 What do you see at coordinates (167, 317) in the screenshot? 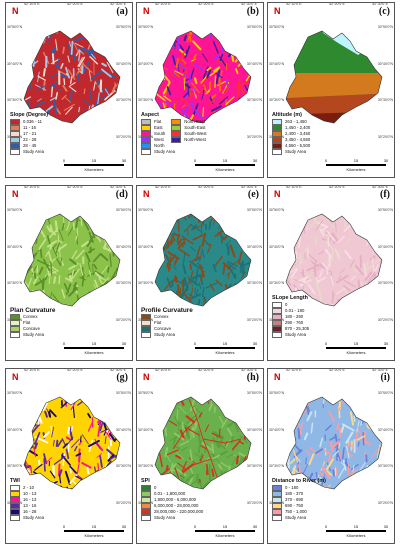
I see `legend-item: Convex` at bounding box center [167, 317].